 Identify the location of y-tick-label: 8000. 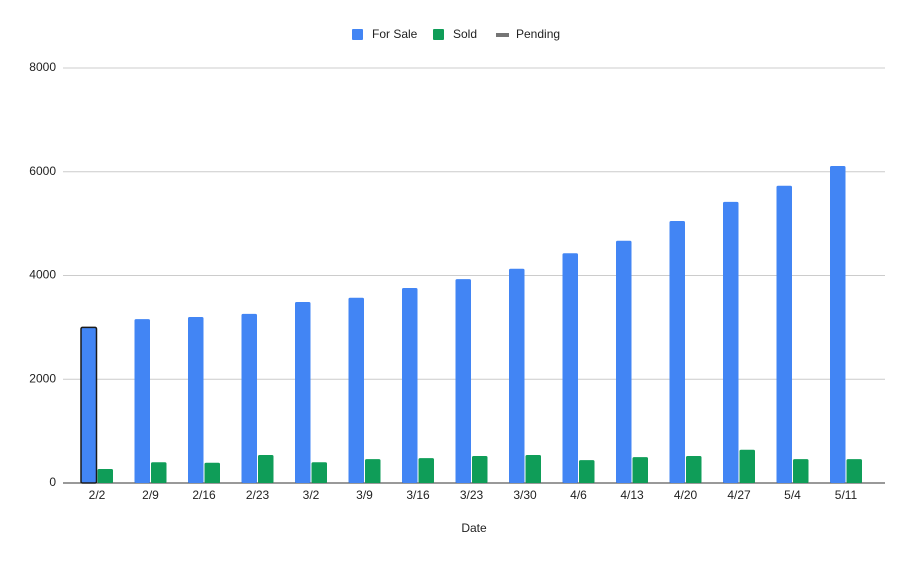
(42, 67).